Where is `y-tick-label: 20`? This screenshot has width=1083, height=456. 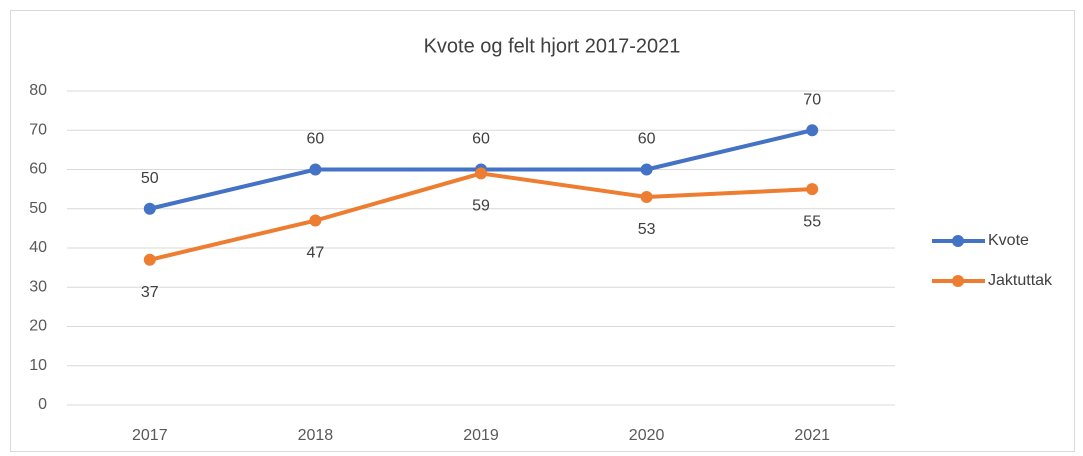 y-tick-label: 20 is located at coordinates (38, 326).